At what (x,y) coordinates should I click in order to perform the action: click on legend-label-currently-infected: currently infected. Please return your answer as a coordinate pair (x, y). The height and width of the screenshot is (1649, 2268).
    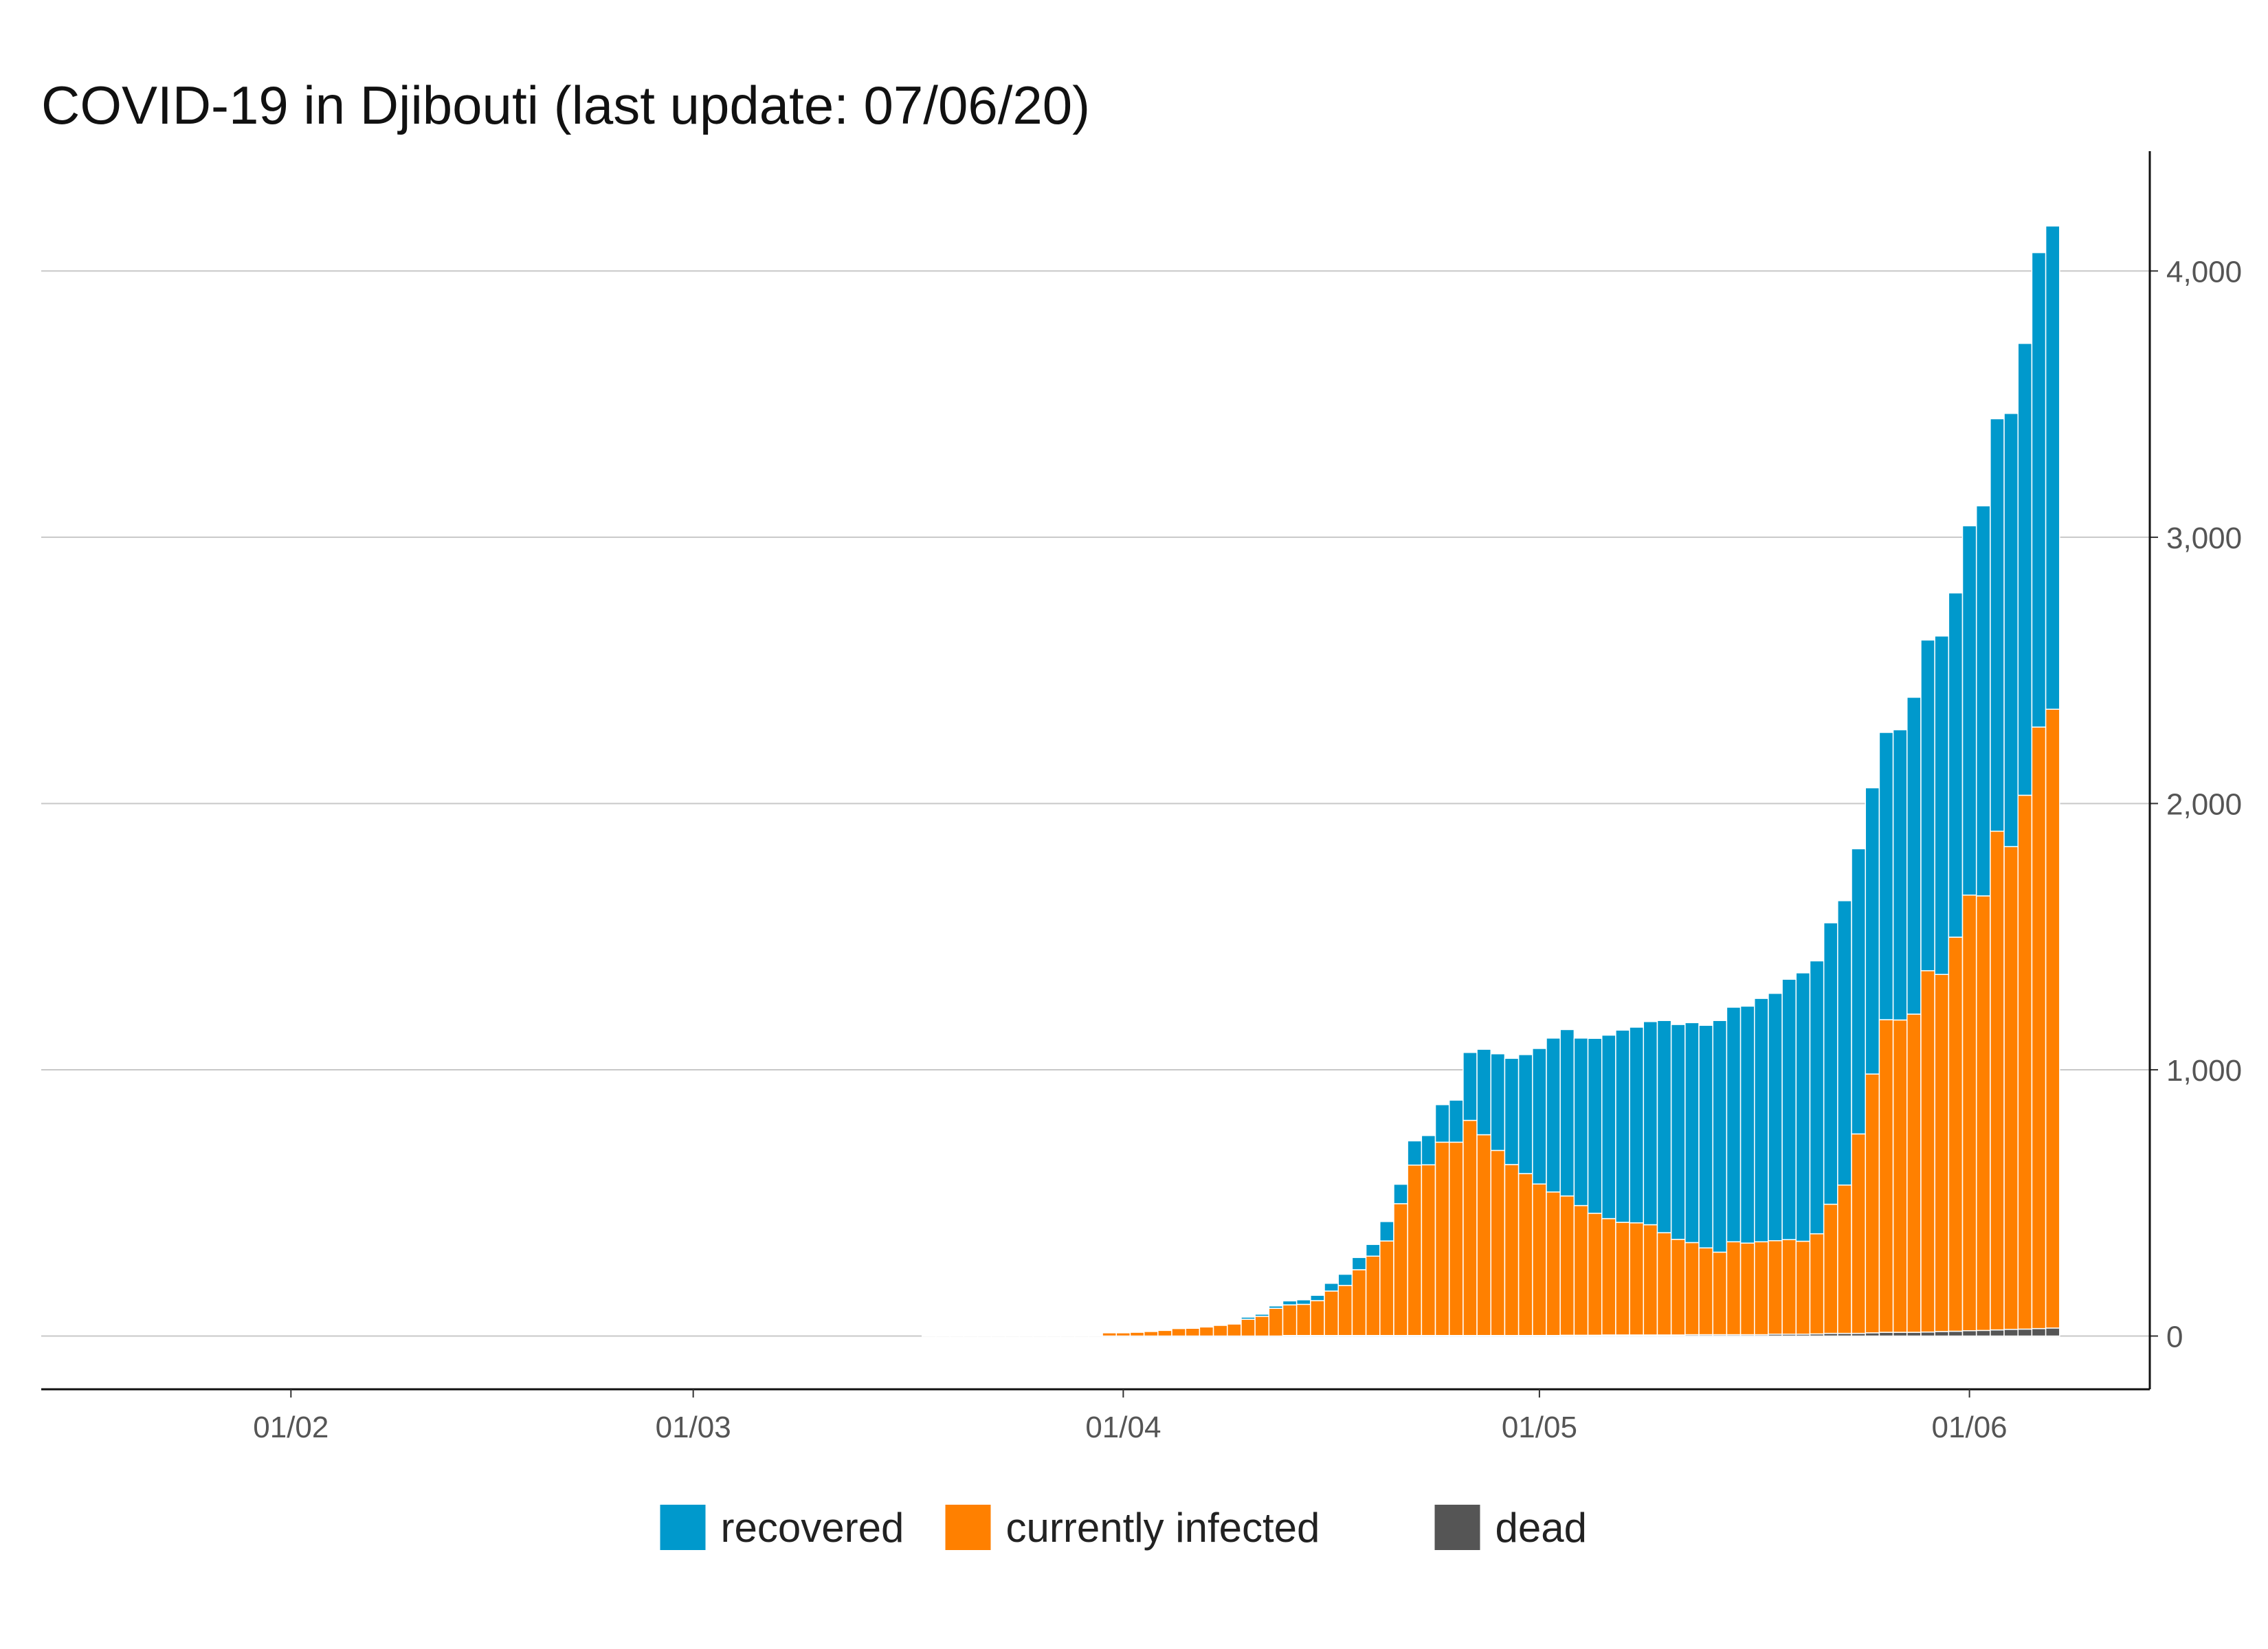
    Looking at the image, I should click on (1163, 1528).